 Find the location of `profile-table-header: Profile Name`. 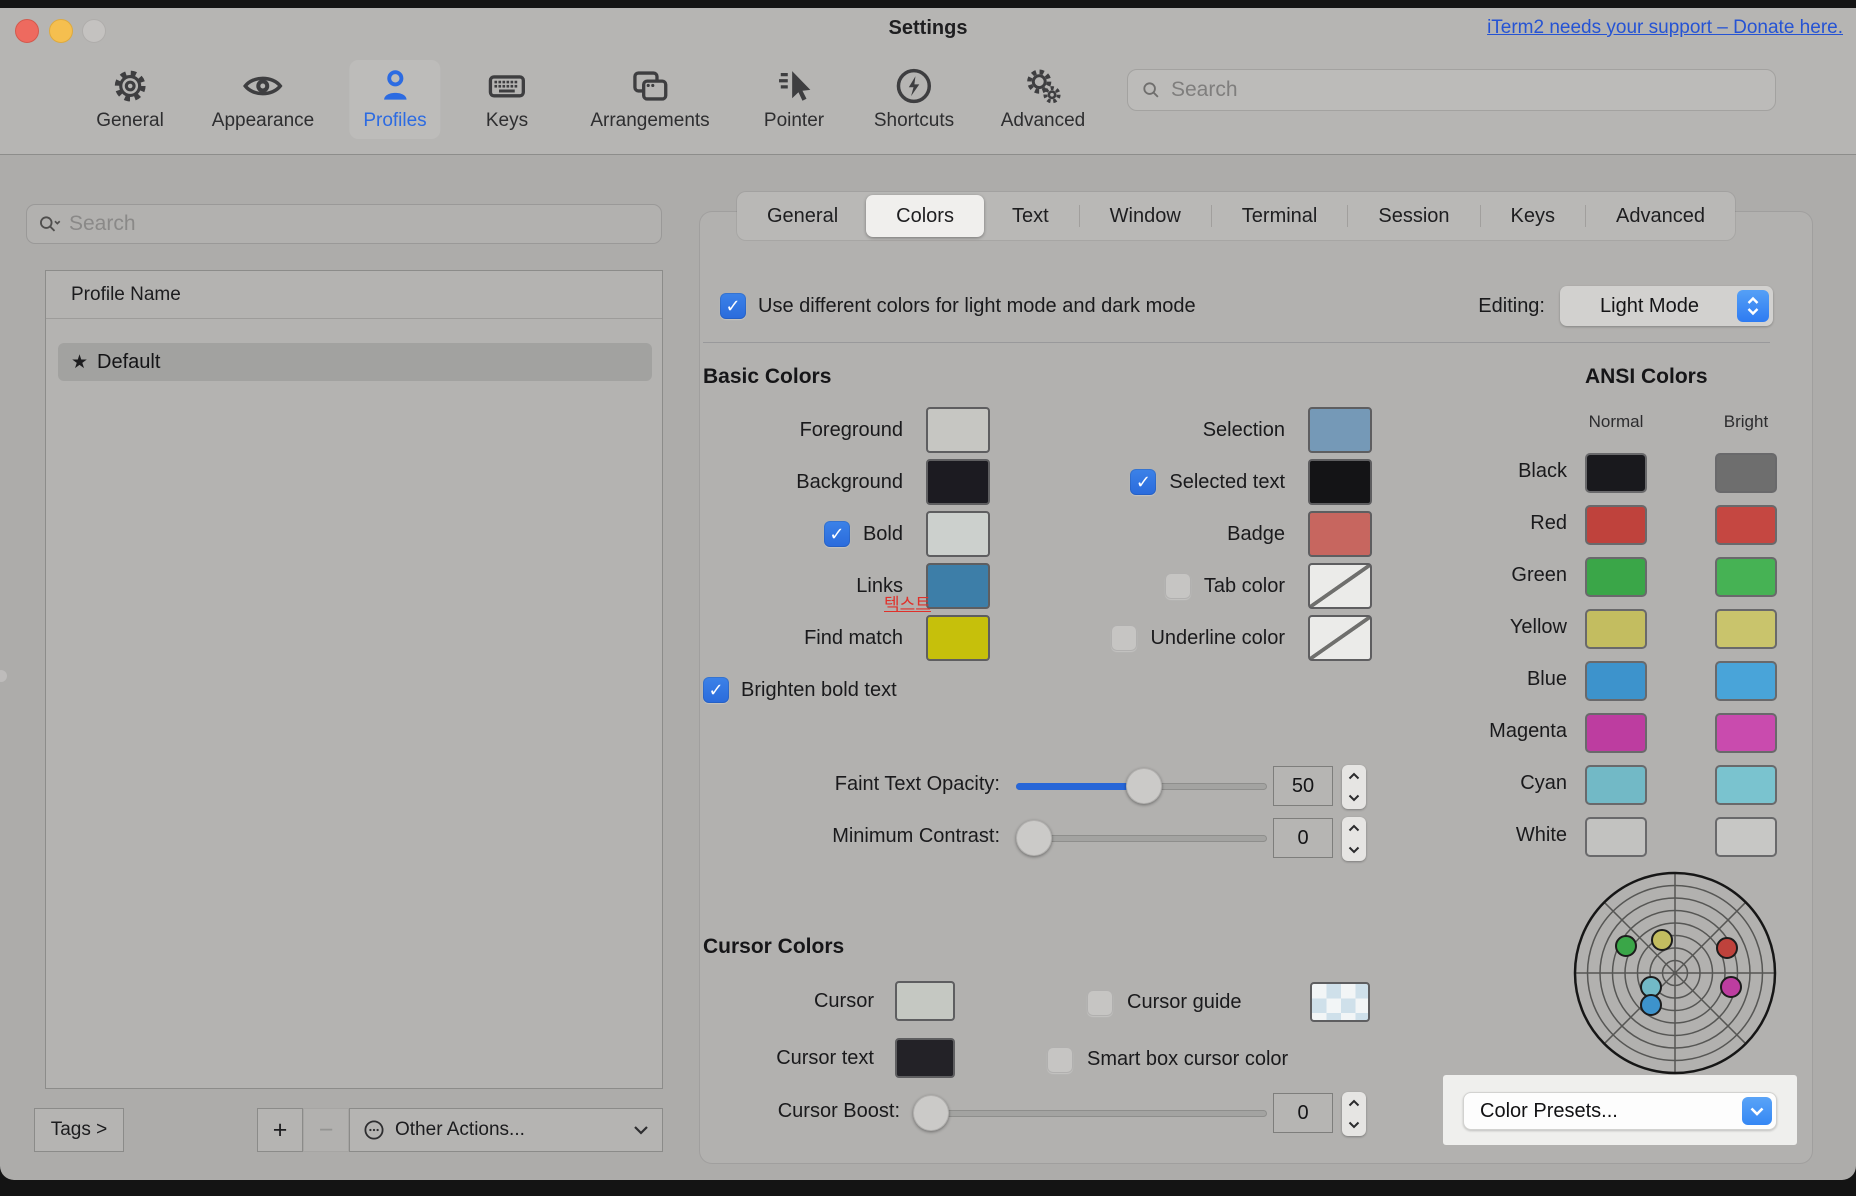

profile-table-header: Profile Name is located at coordinates (126, 294).